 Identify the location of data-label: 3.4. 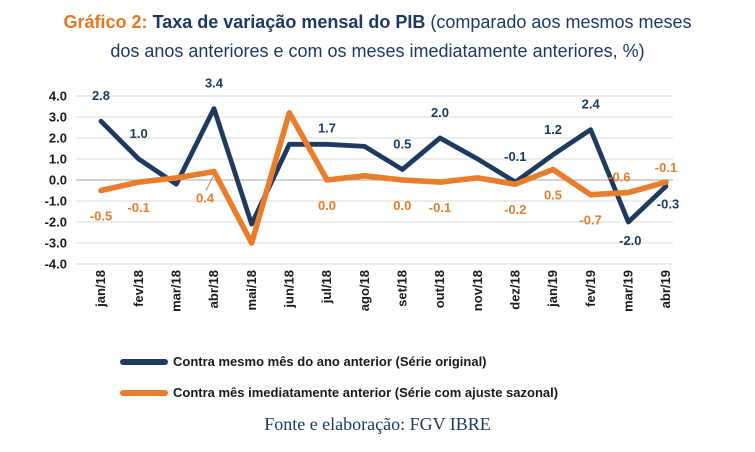
(214, 83).